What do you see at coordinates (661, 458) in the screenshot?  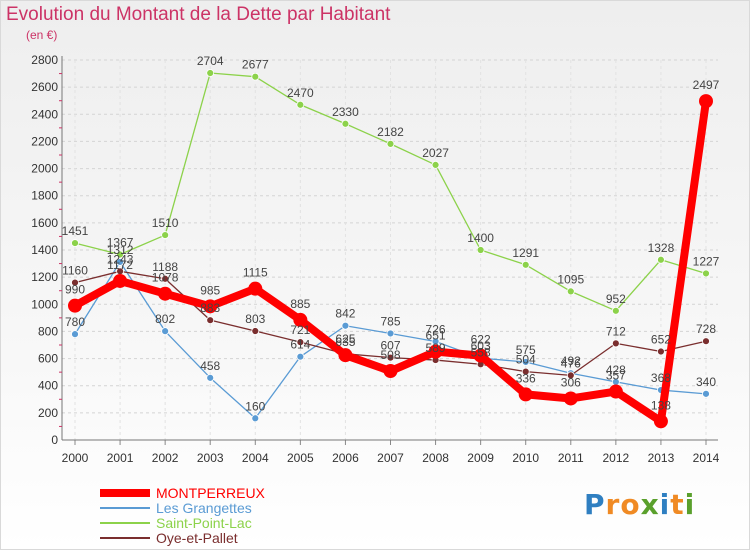 I see `x-tick-label: 2013` at bounding box center [661, 458].